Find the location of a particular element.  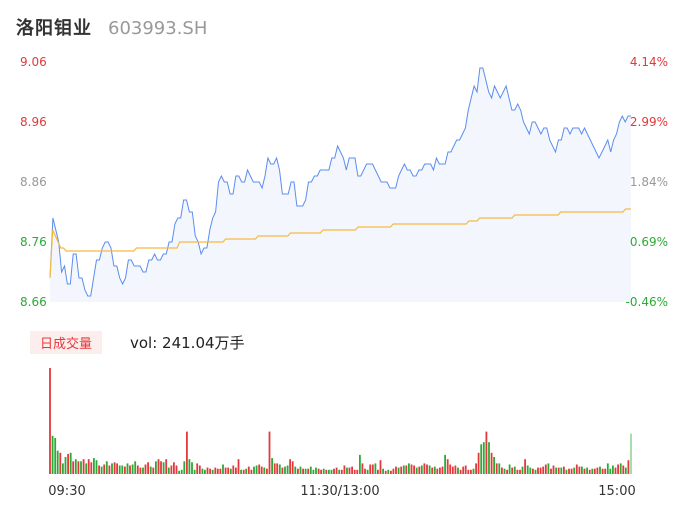

volume-tab: 日成交量 is located at coordinates (66, 342).